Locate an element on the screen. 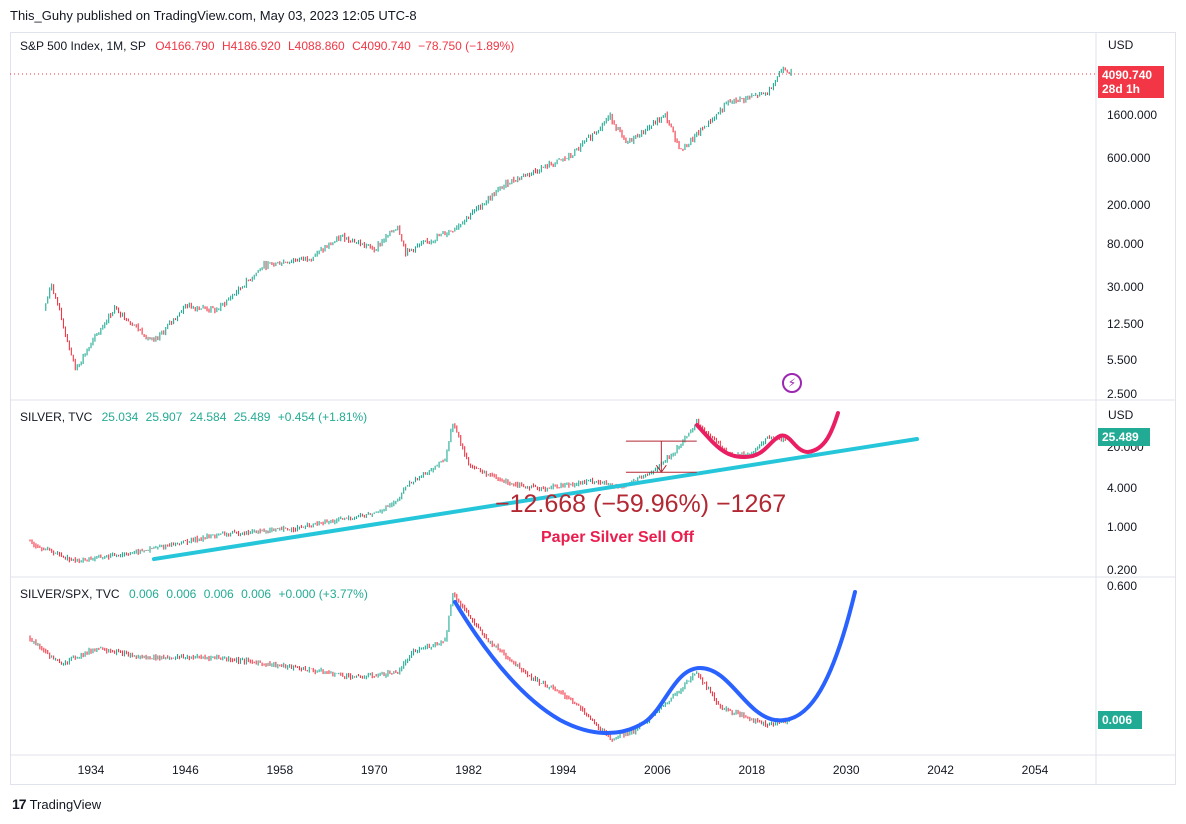  spx-tick: 600.000 is located at coordinates (1129, 158).